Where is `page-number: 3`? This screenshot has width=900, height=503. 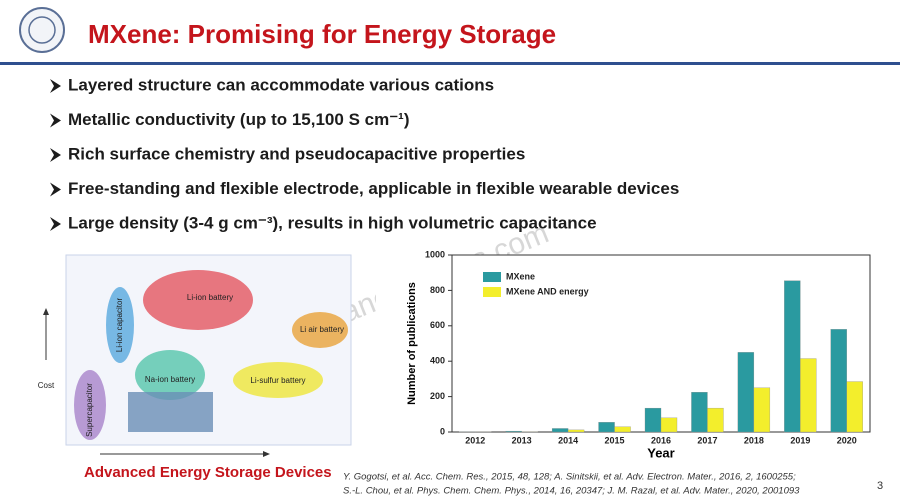 page-number: 3 is located at coordinates (880, 486).